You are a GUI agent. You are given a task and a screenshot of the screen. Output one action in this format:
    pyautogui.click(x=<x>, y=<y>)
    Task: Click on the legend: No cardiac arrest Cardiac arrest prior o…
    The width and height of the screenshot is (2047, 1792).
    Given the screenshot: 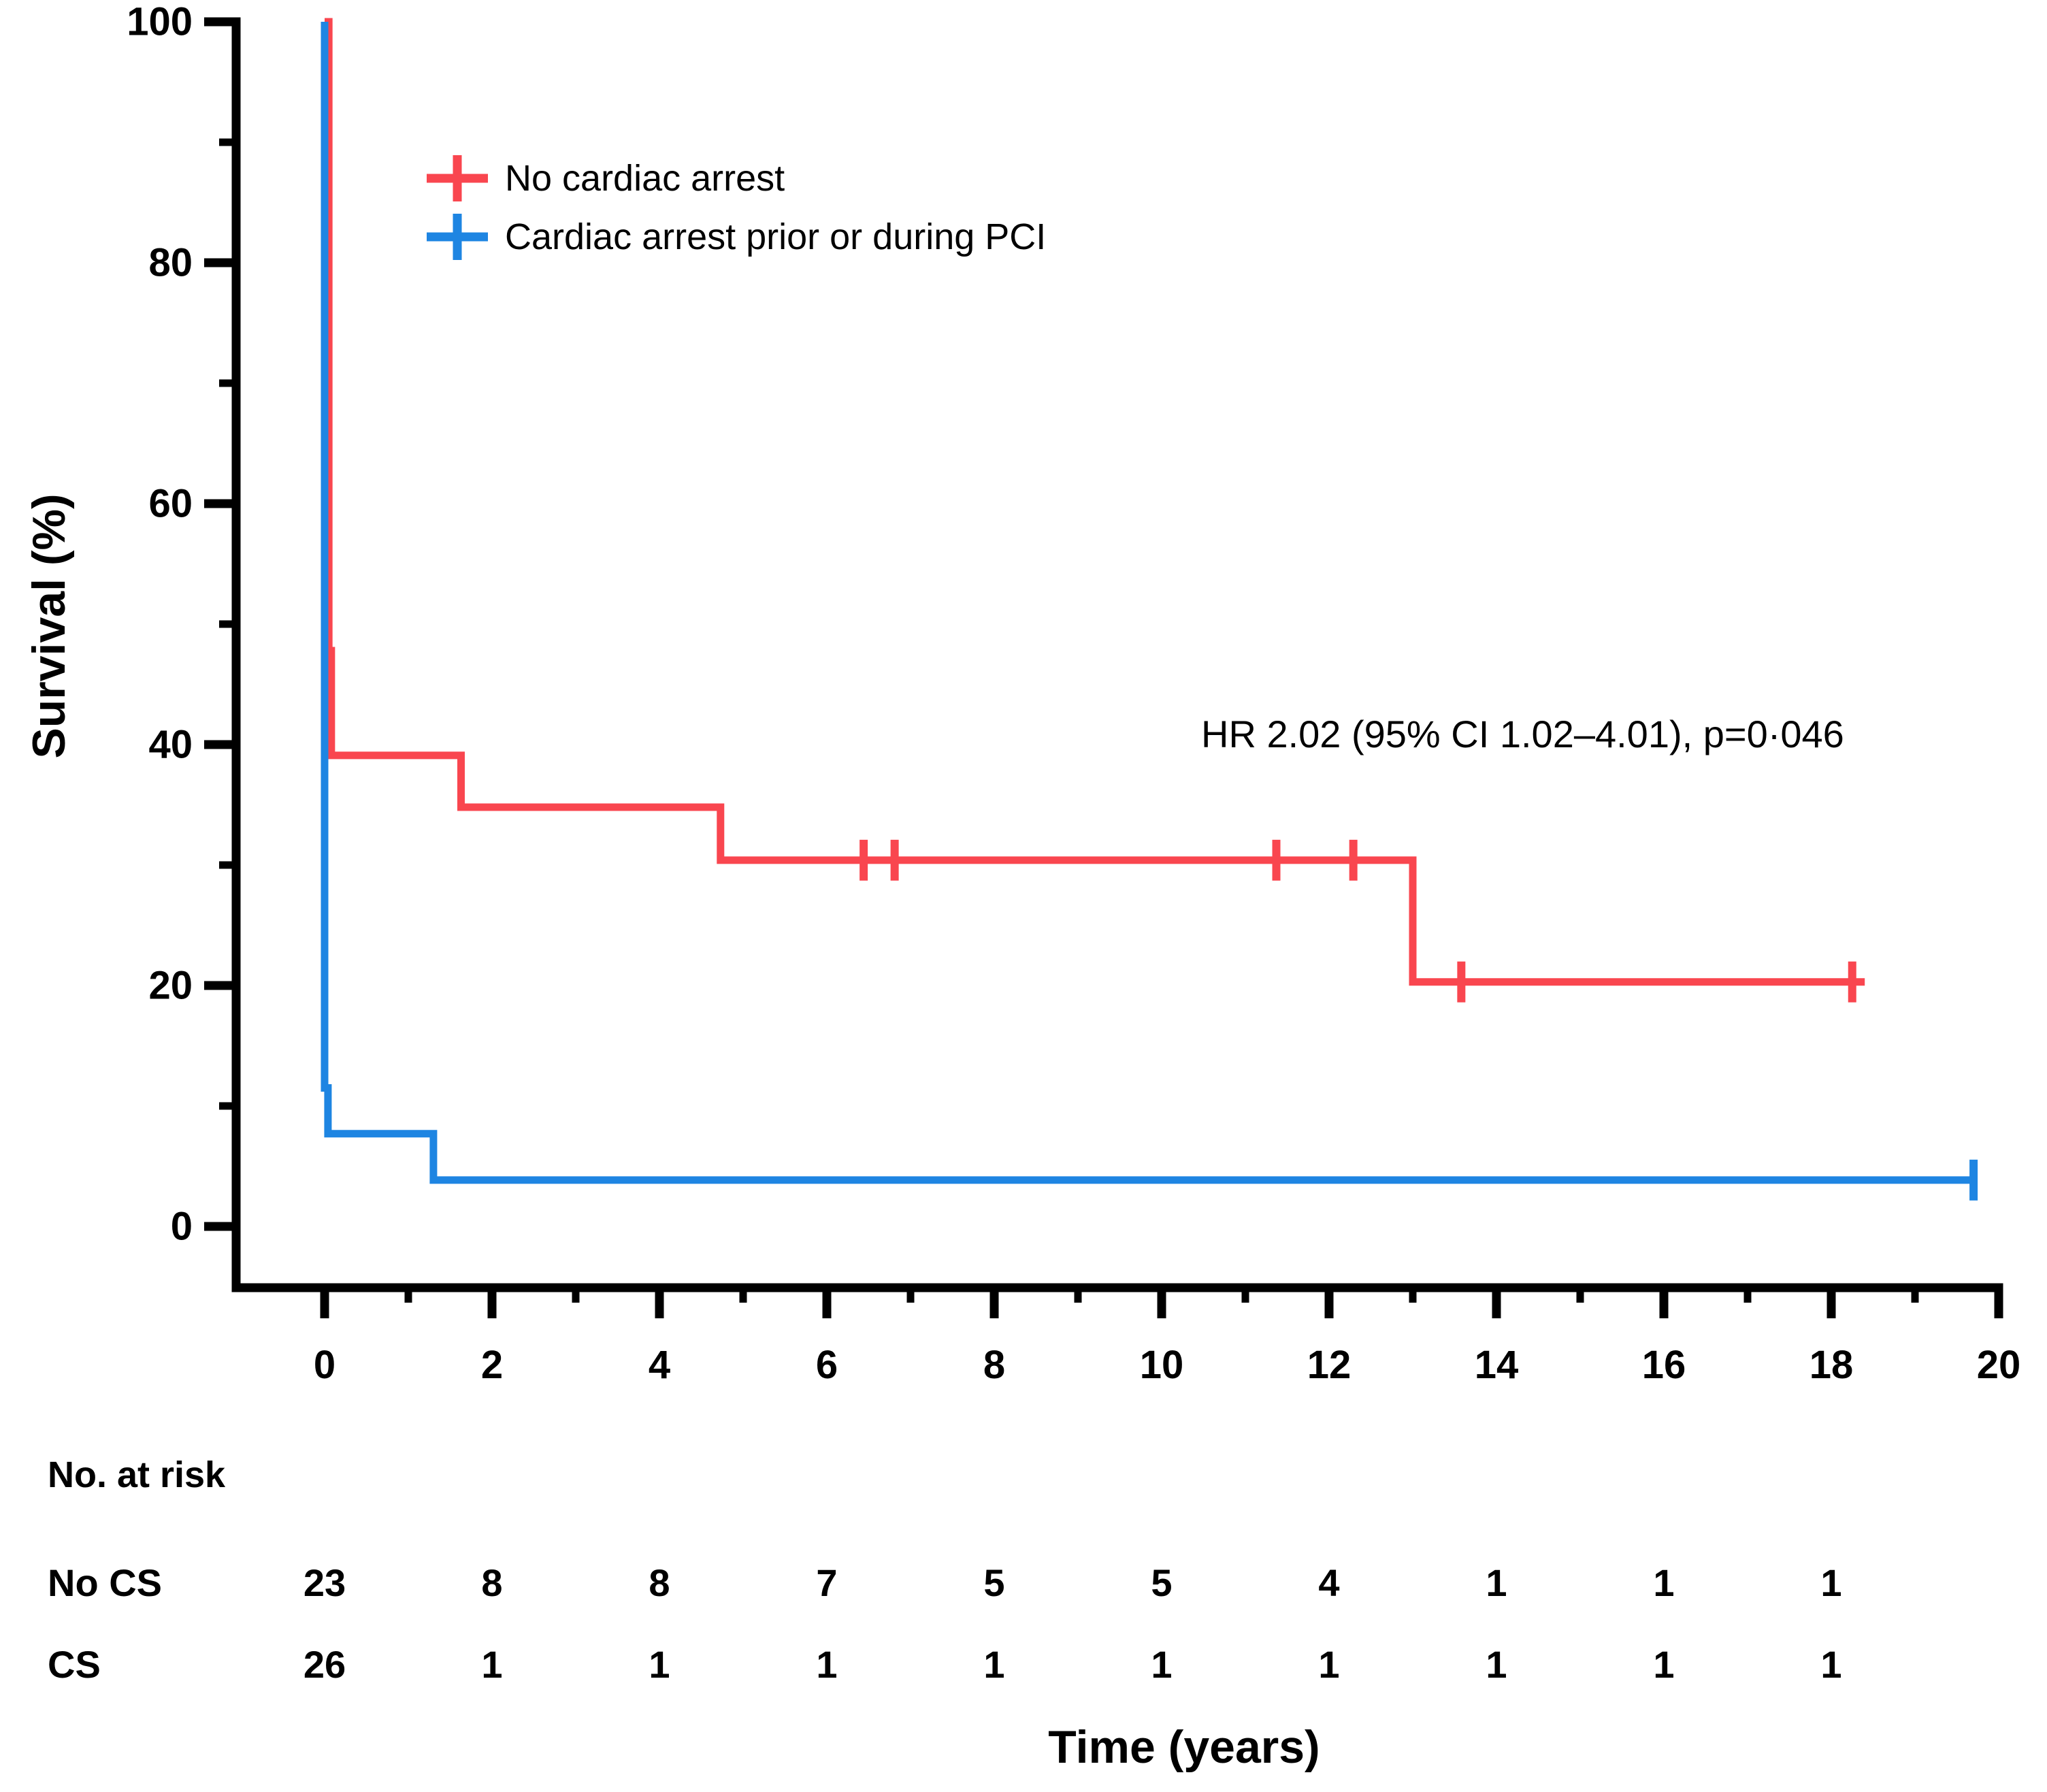 What is the action you would take?
    pyautogui.click(x=736, y=207)
    